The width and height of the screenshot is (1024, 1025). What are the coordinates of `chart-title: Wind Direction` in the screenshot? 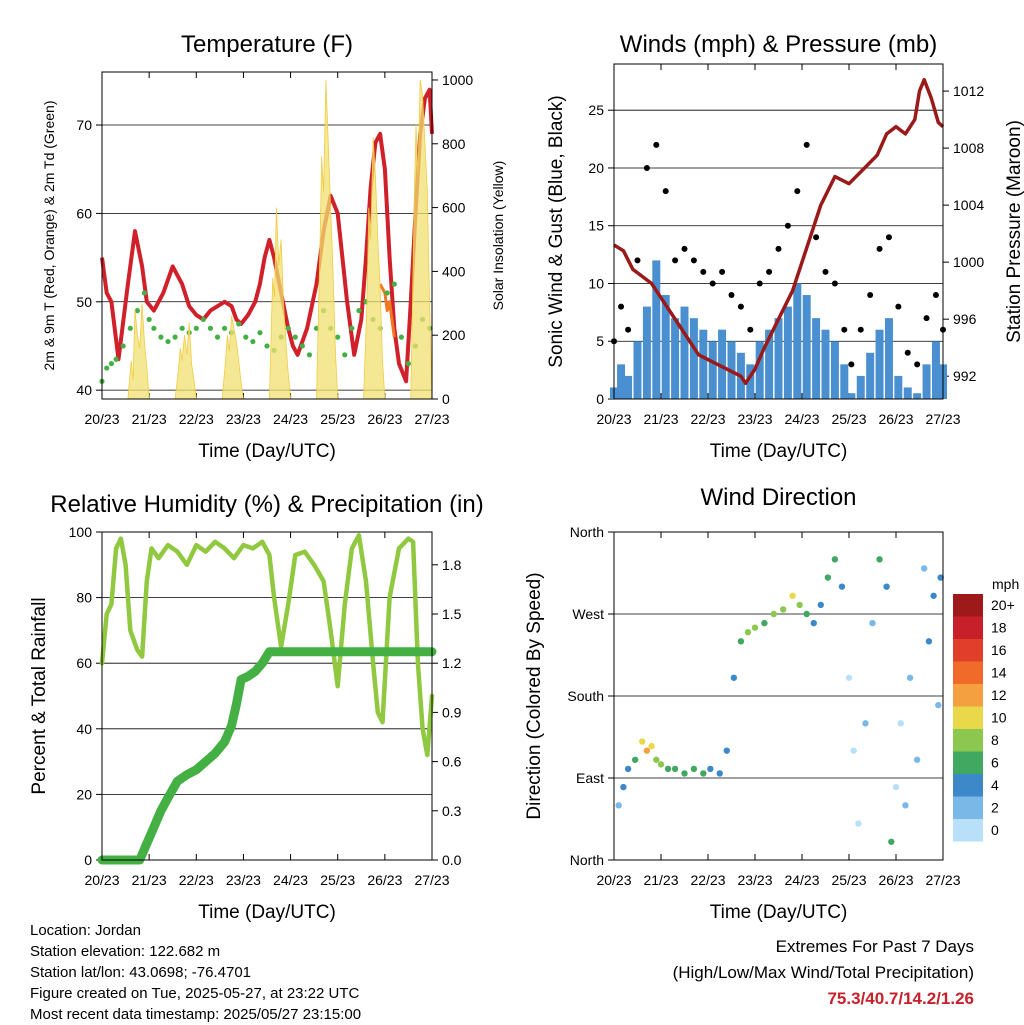 It's located at (778, 497).